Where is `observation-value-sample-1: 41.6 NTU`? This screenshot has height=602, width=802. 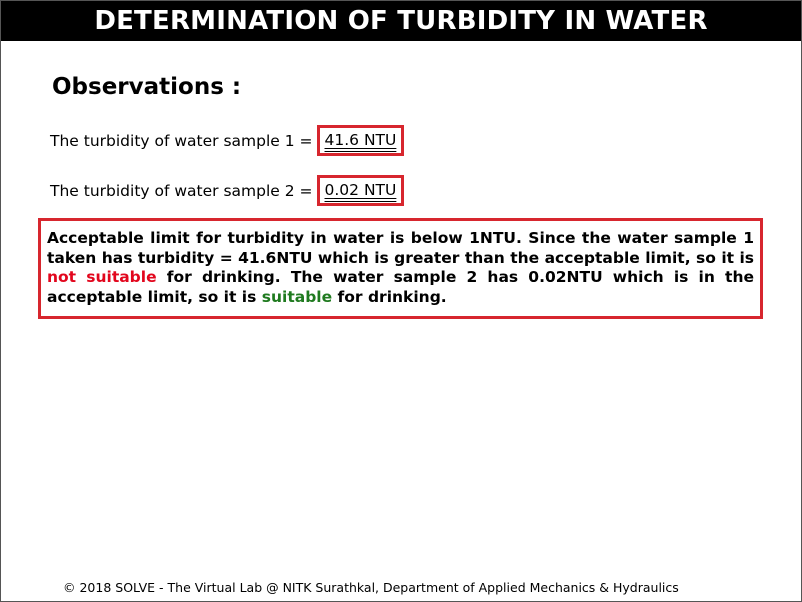 observation-value-sample-1: 41.6 NTU is located at coordinates (360, 140).